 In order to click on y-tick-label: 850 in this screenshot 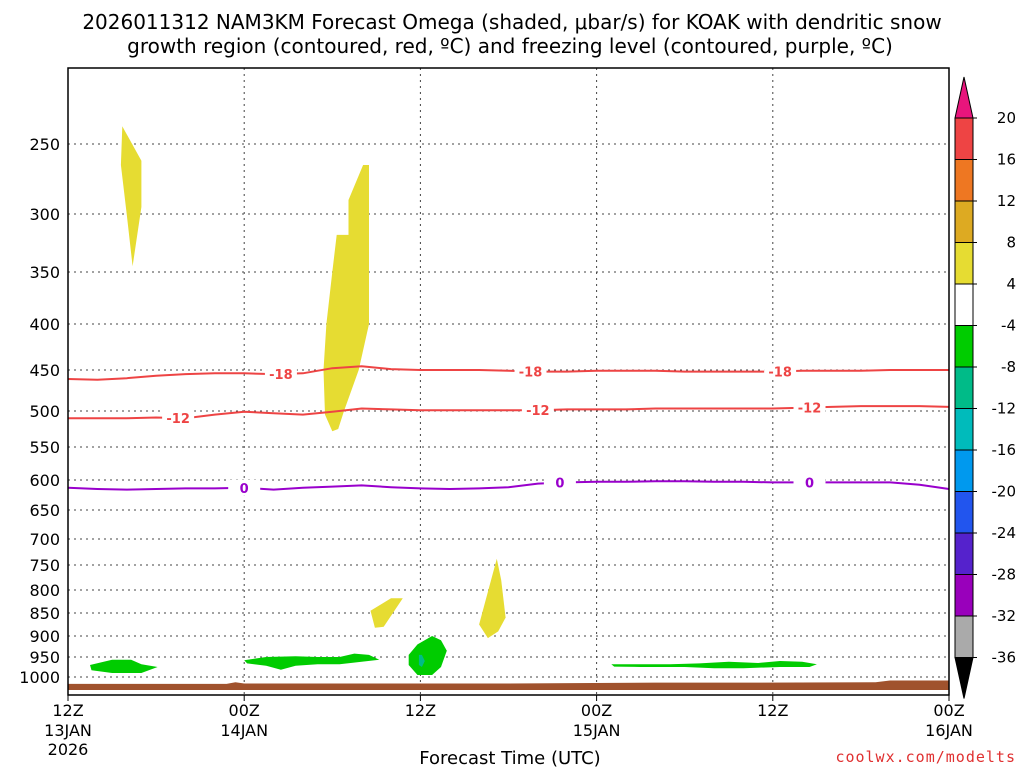, I will do `click(44, 613)`.